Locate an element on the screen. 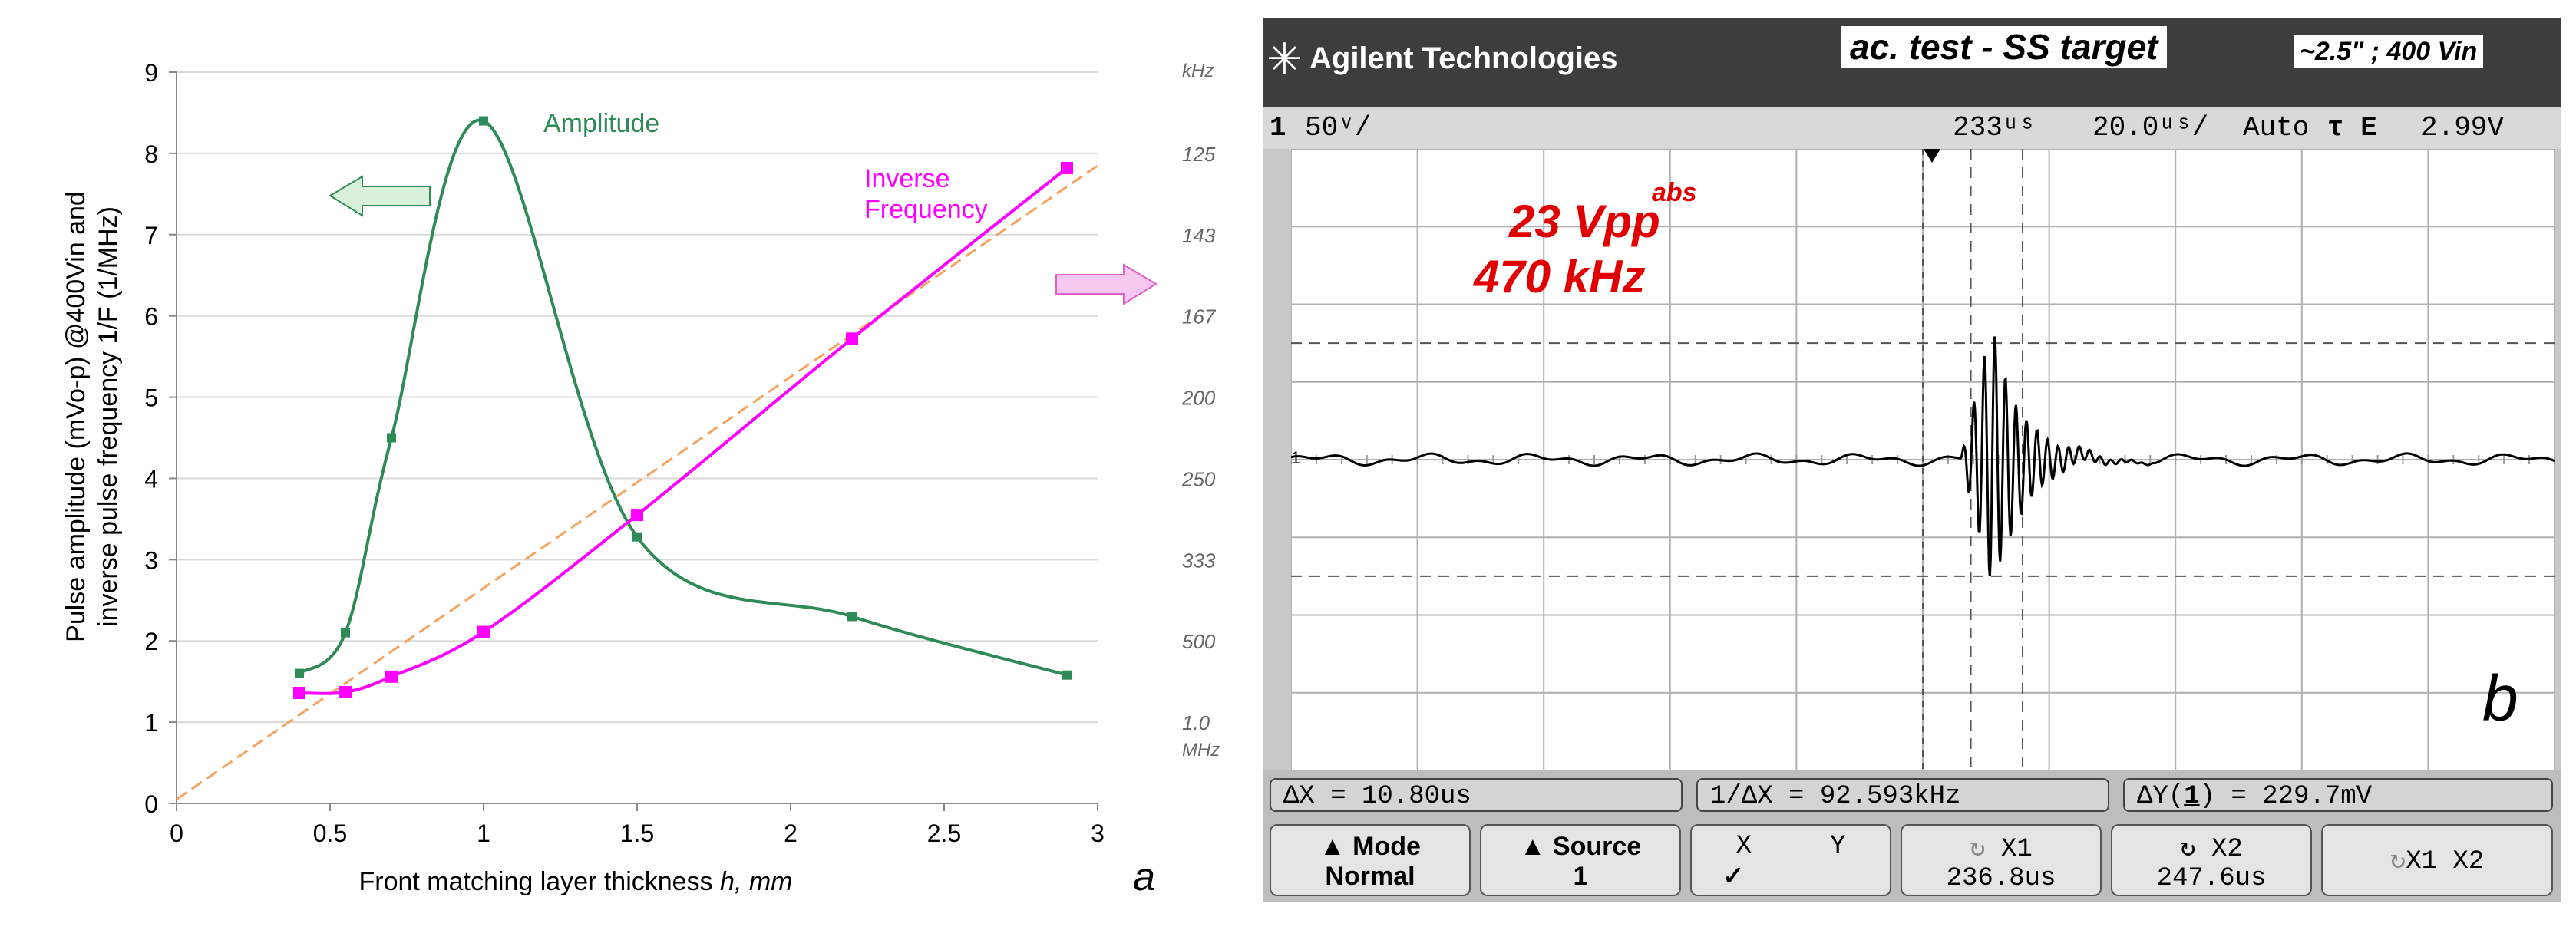 Image resolution: width=2576 pixels, height=940 pixels. right-tick-label: 200 is located at coordinates (1198, 398).